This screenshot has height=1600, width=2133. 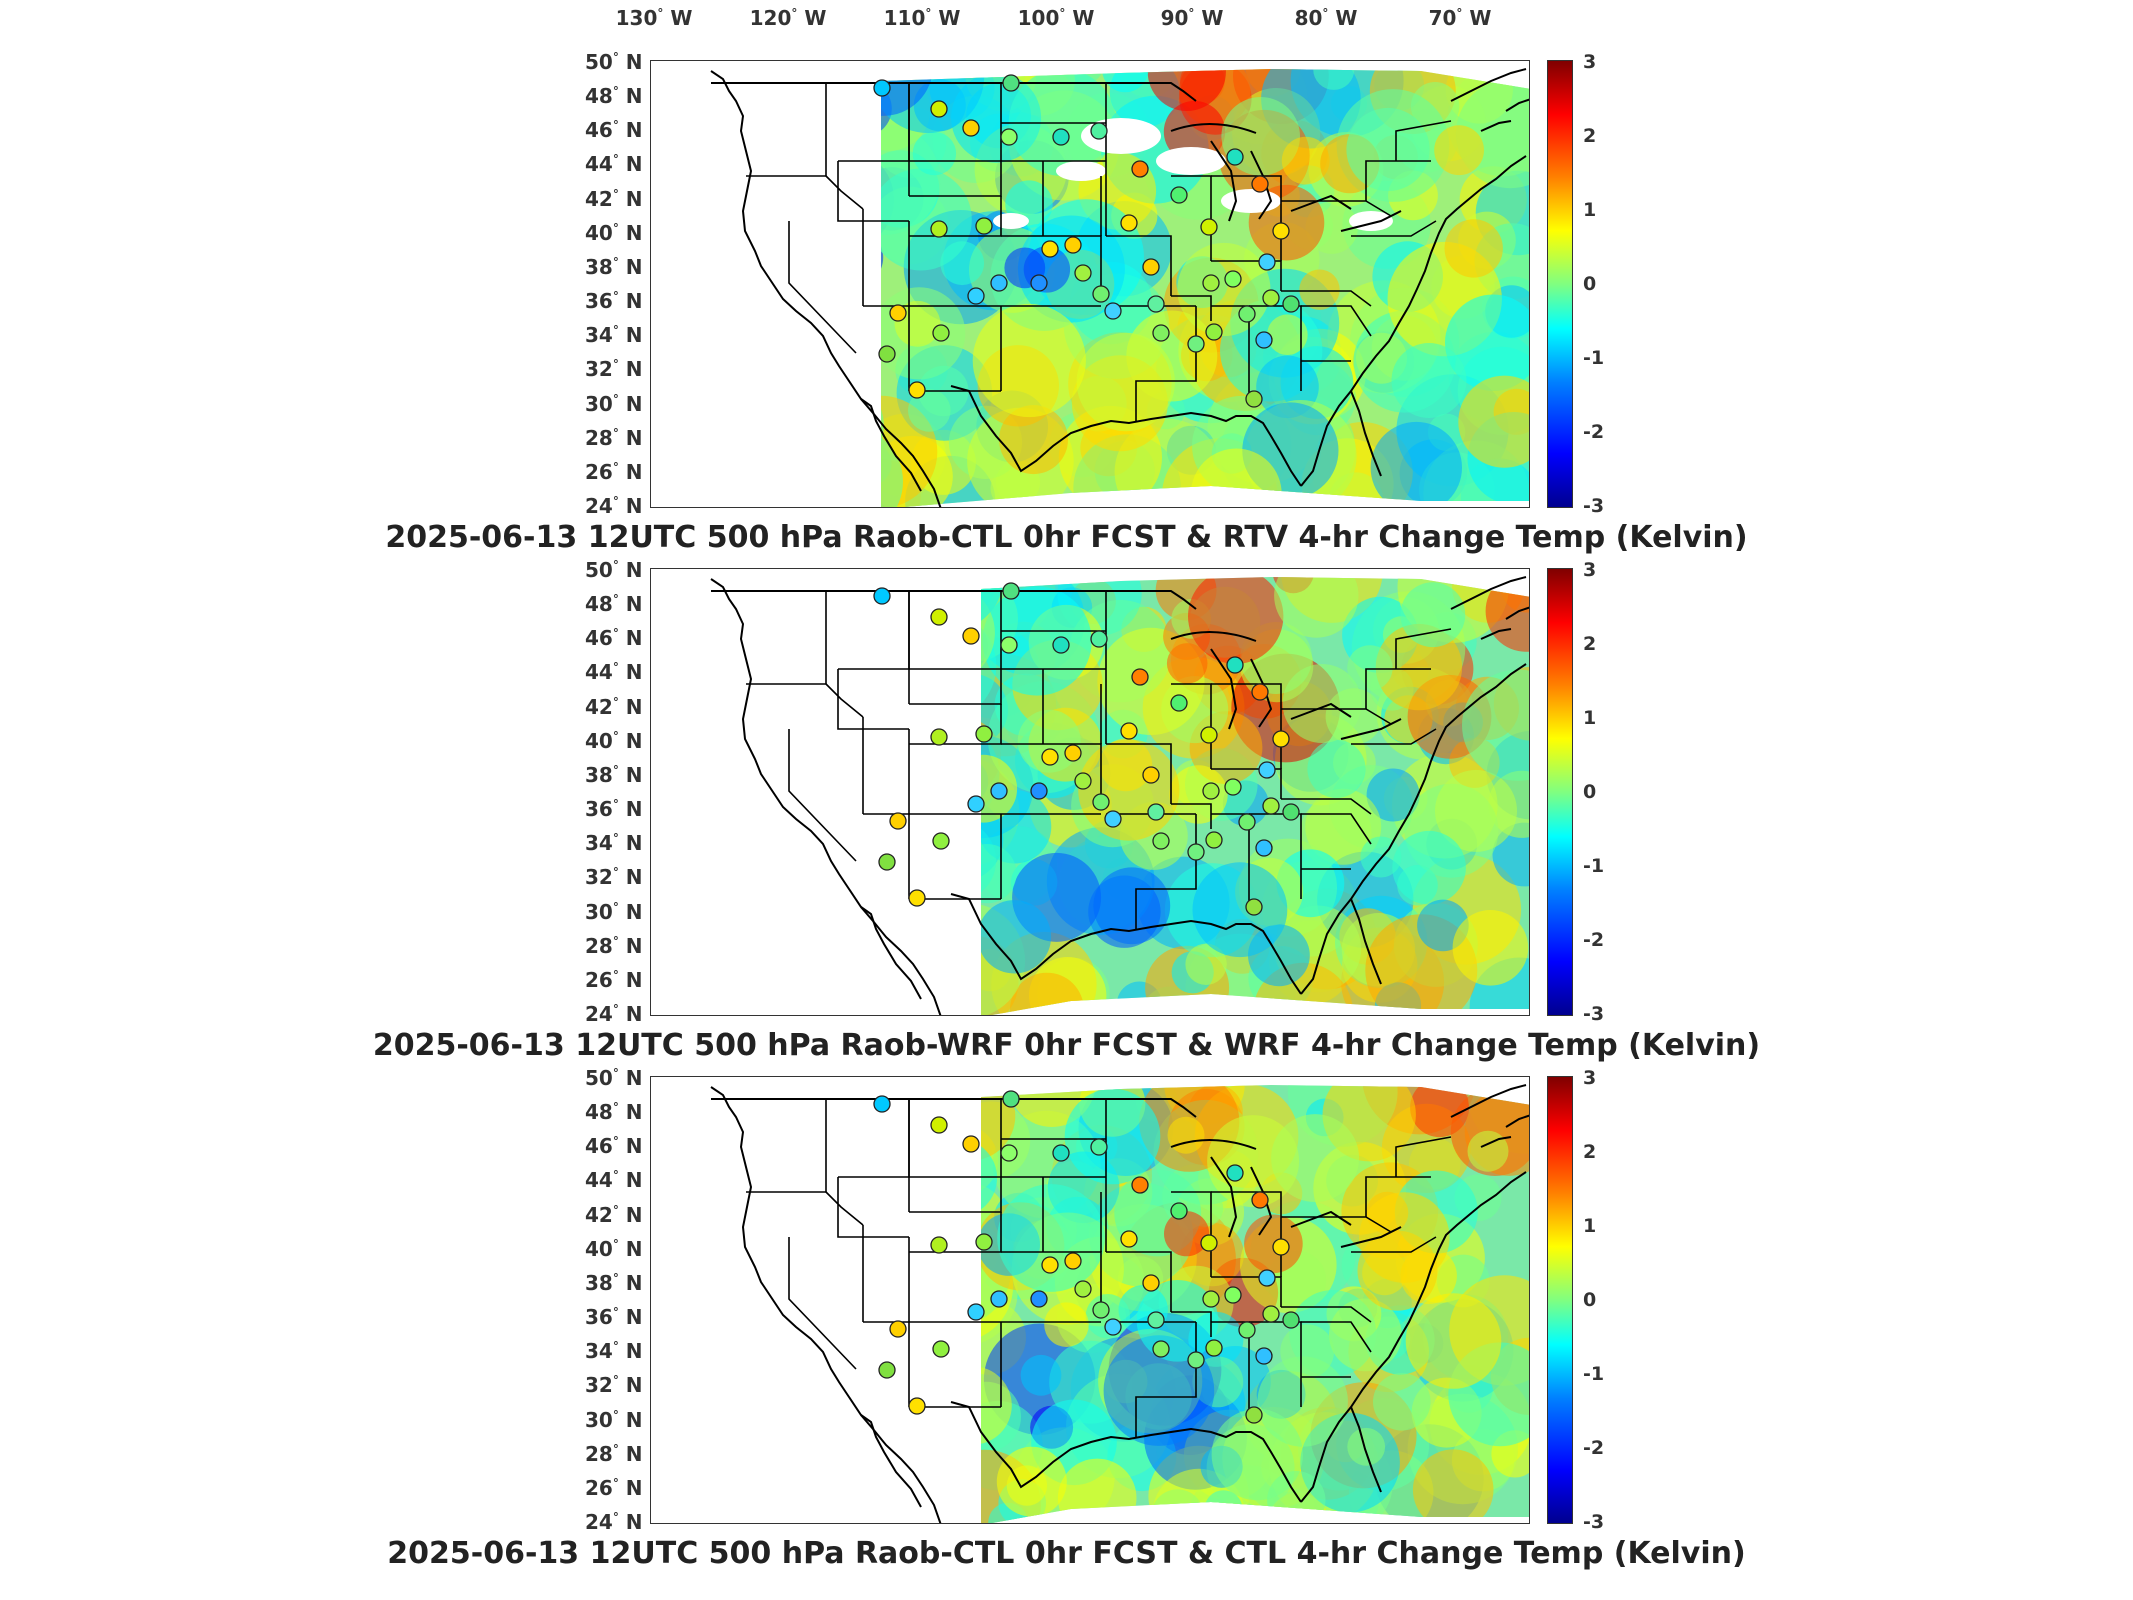 What do you see at coordinates (1590, 284) in the screenshot?
I see `colorbar-tick-label: 0` at bounding box center [1590, 284].